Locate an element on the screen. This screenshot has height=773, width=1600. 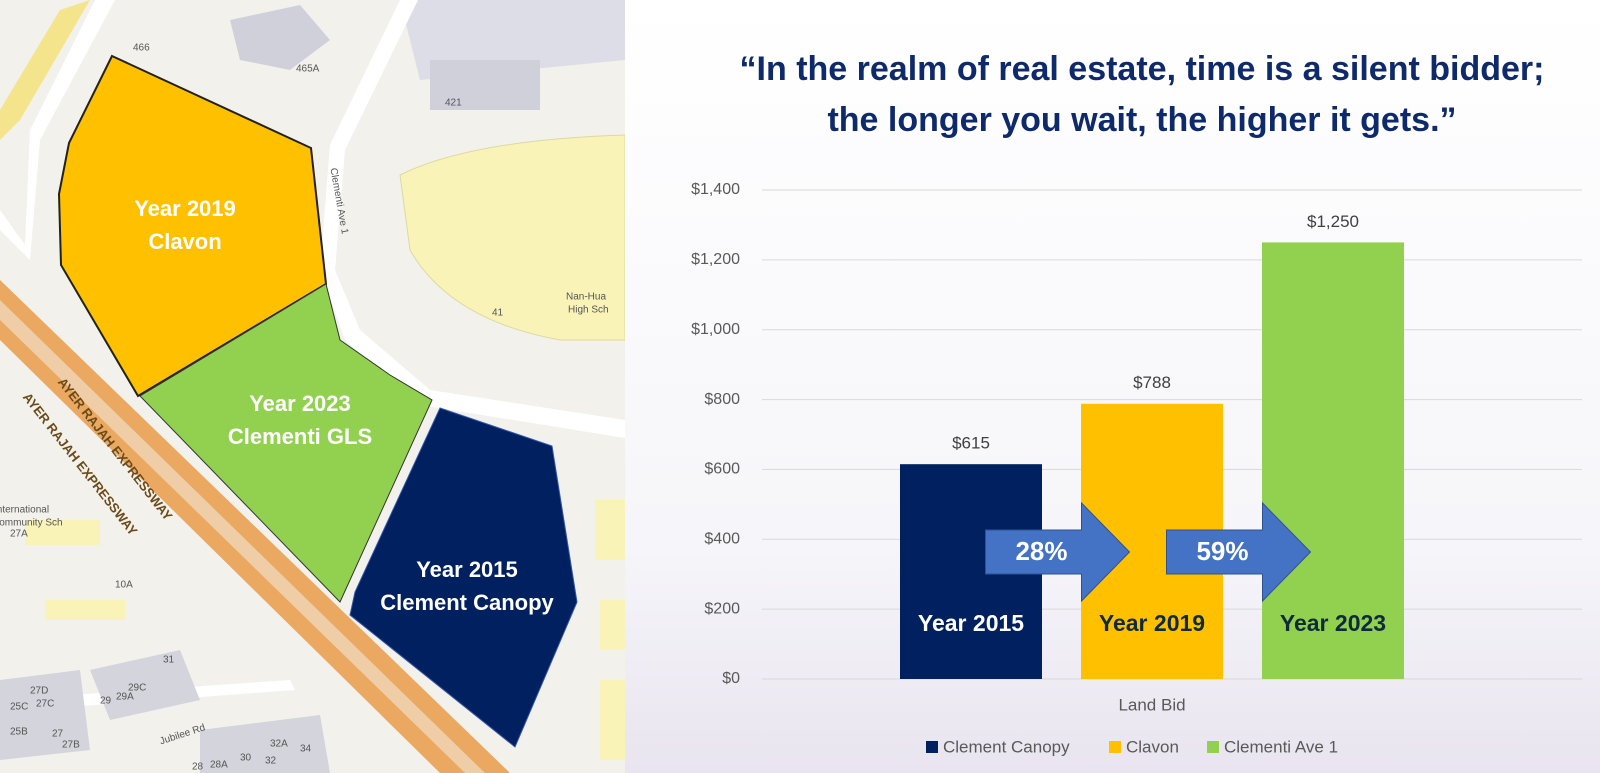
parcel-year: Year 2019 is located at coordinates (185, 208).